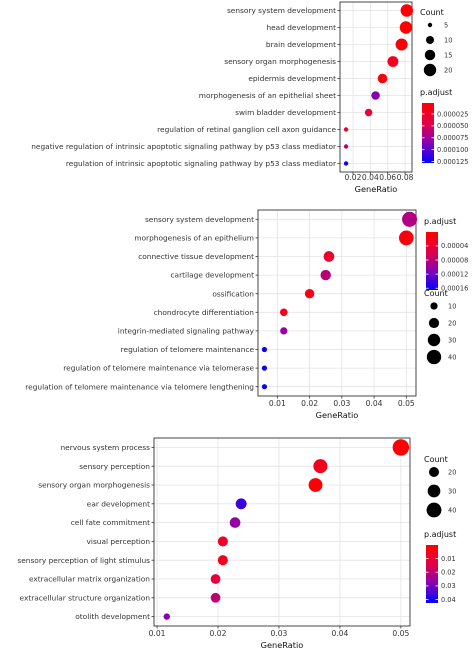 This screenshot has width=474, height=656. I want to click on x-tick-label: 0.03, so click(278, 633).